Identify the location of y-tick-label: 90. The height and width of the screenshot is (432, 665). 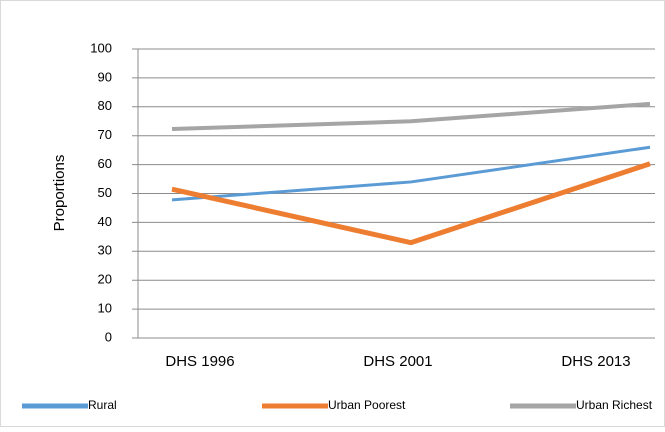
(105, 76).